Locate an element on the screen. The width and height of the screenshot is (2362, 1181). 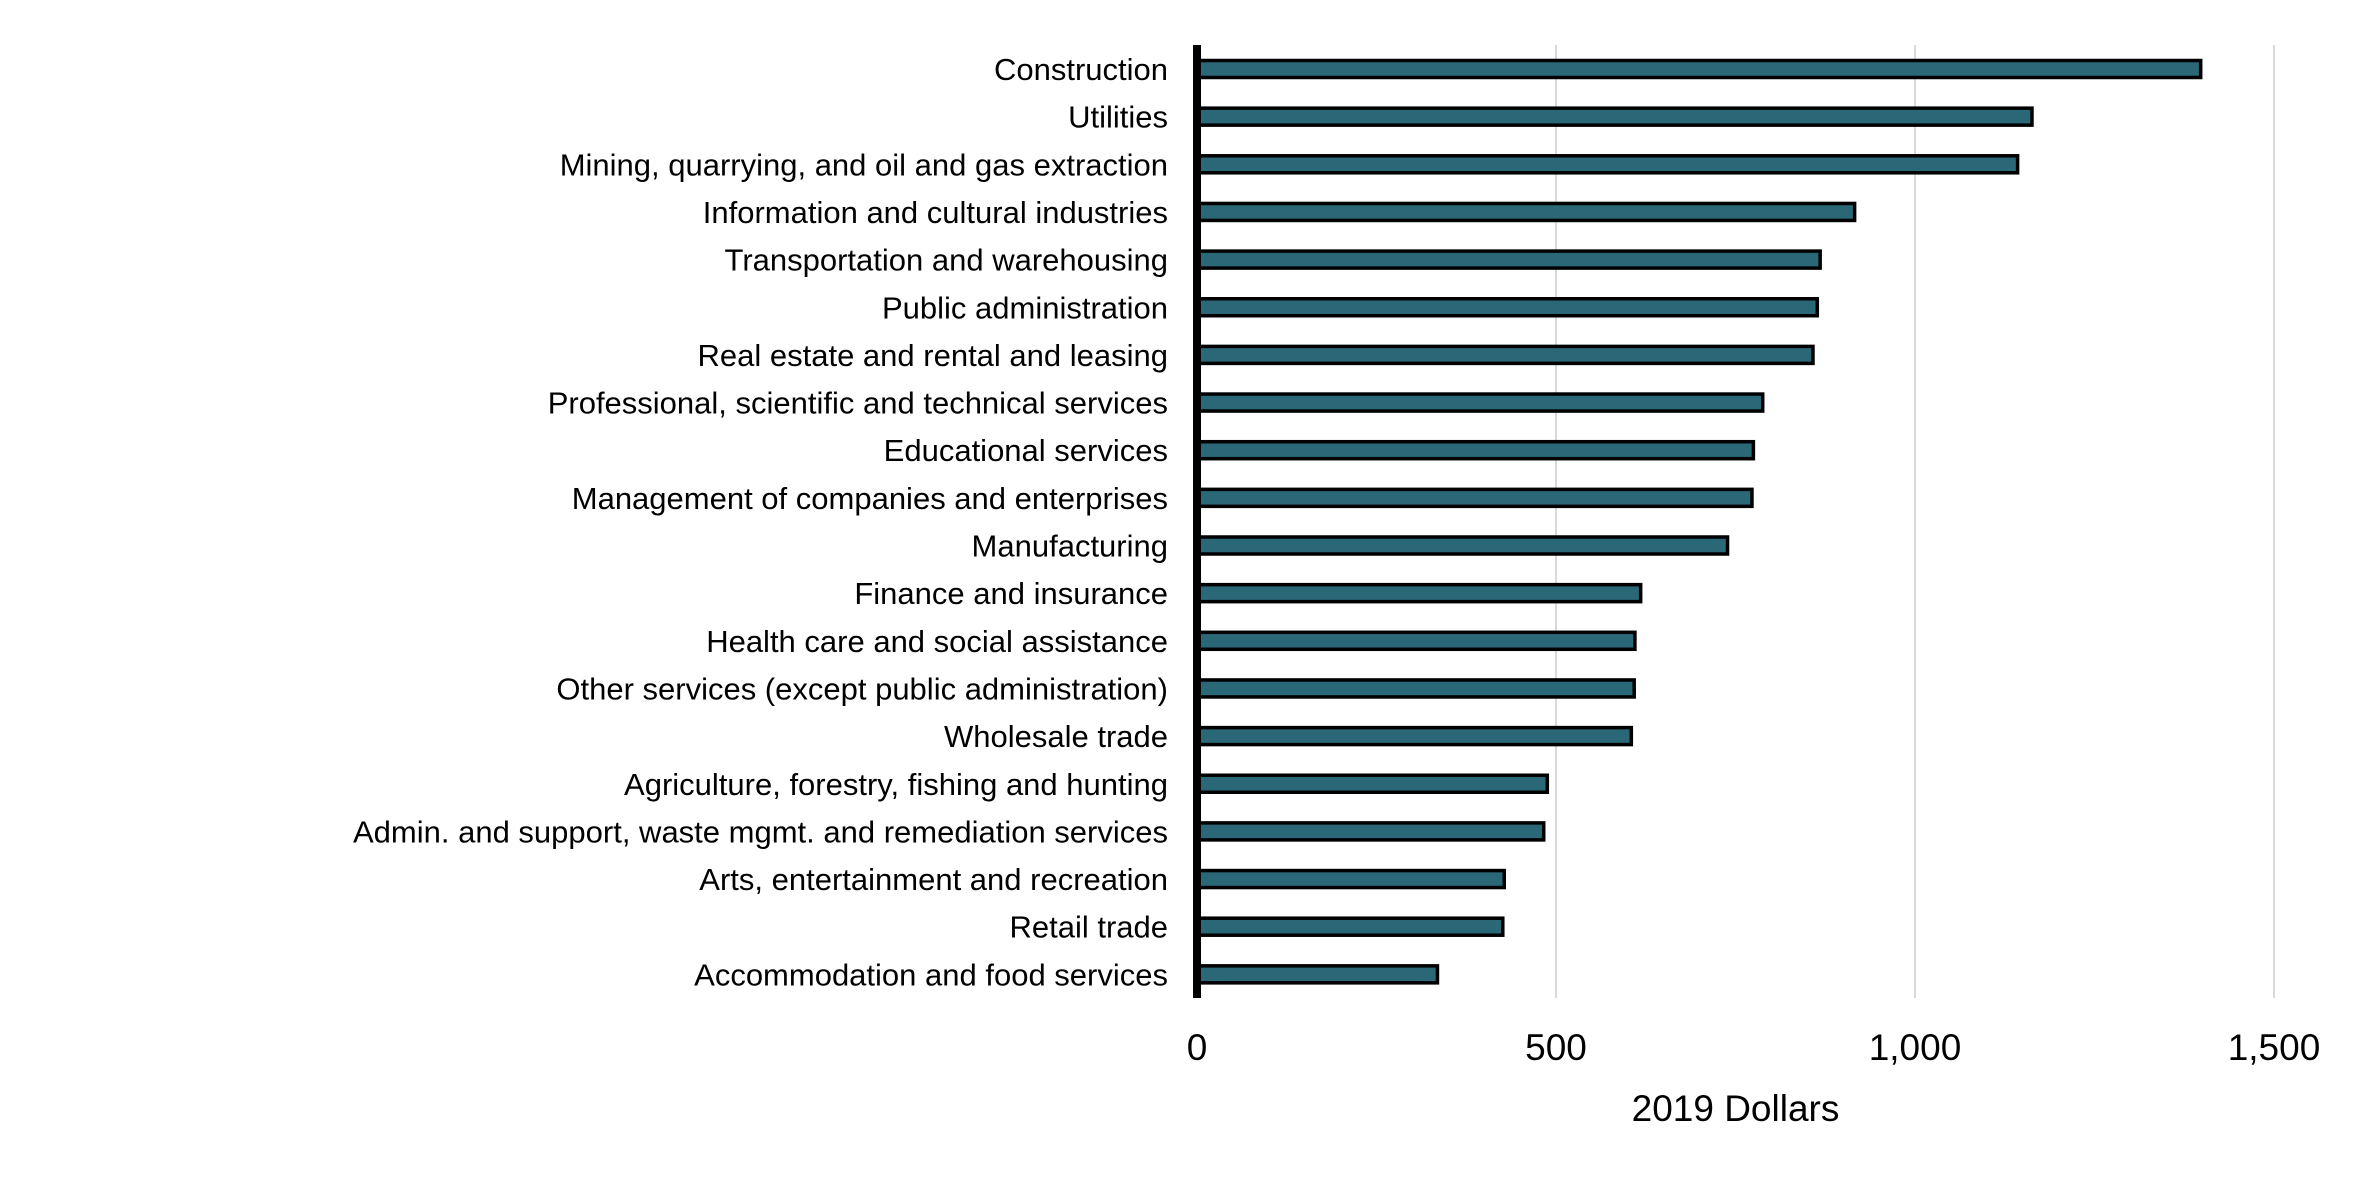
category-label: Information and cultural industries is located at coordinates (935, 212).